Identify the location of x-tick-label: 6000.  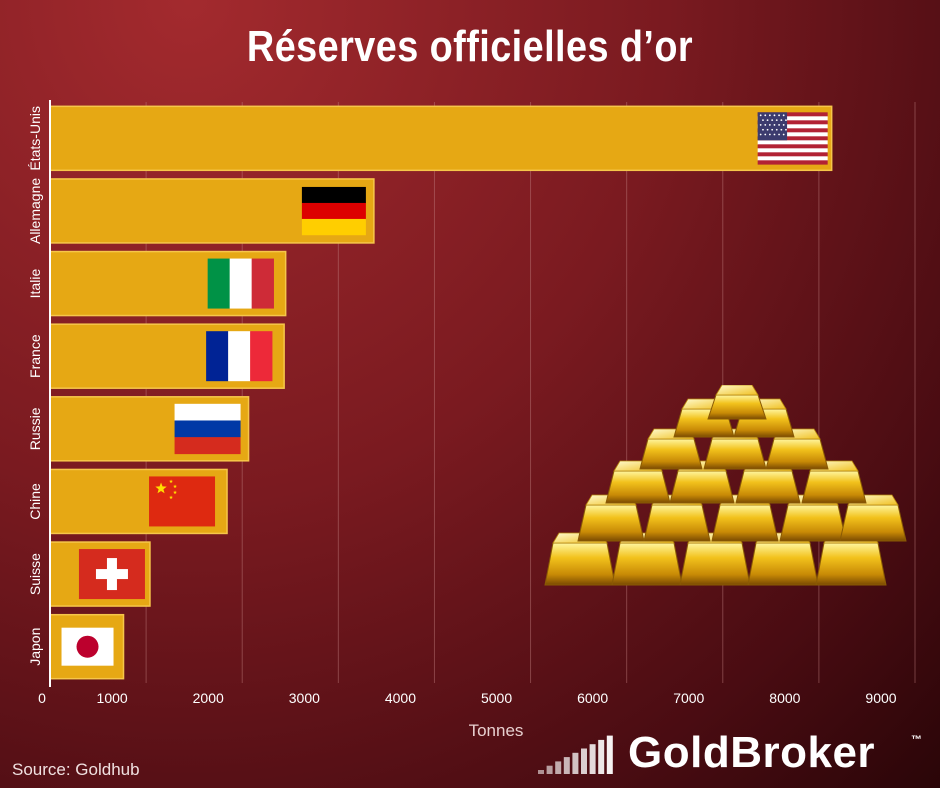
(592, 698).